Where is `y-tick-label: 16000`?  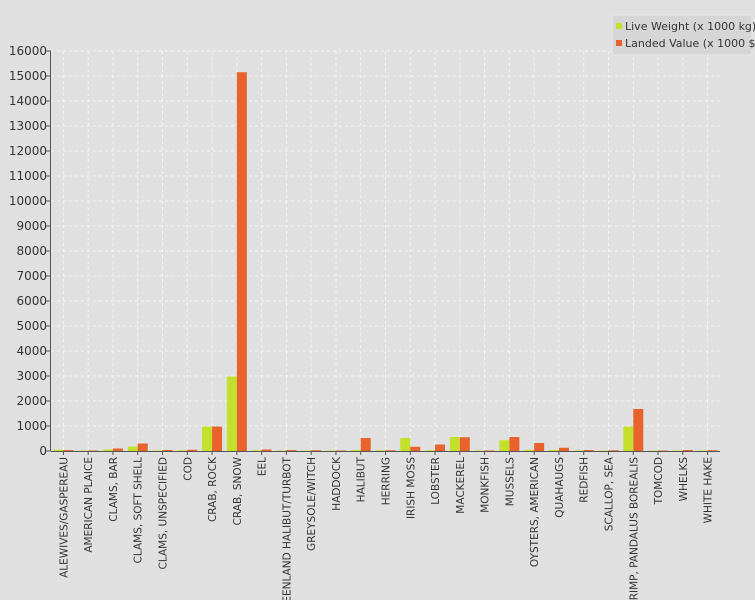 y-tick-label: 16000 is located at coordinates (28, 51).